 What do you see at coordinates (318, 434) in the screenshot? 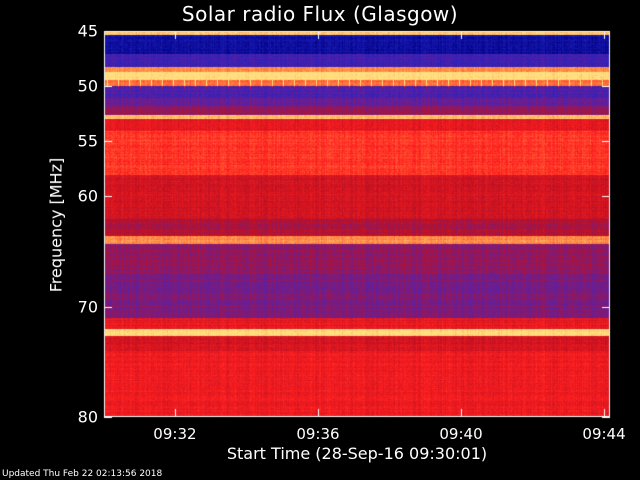
I see `x-tick-label: 09:36` at bounding box center [318, 434].